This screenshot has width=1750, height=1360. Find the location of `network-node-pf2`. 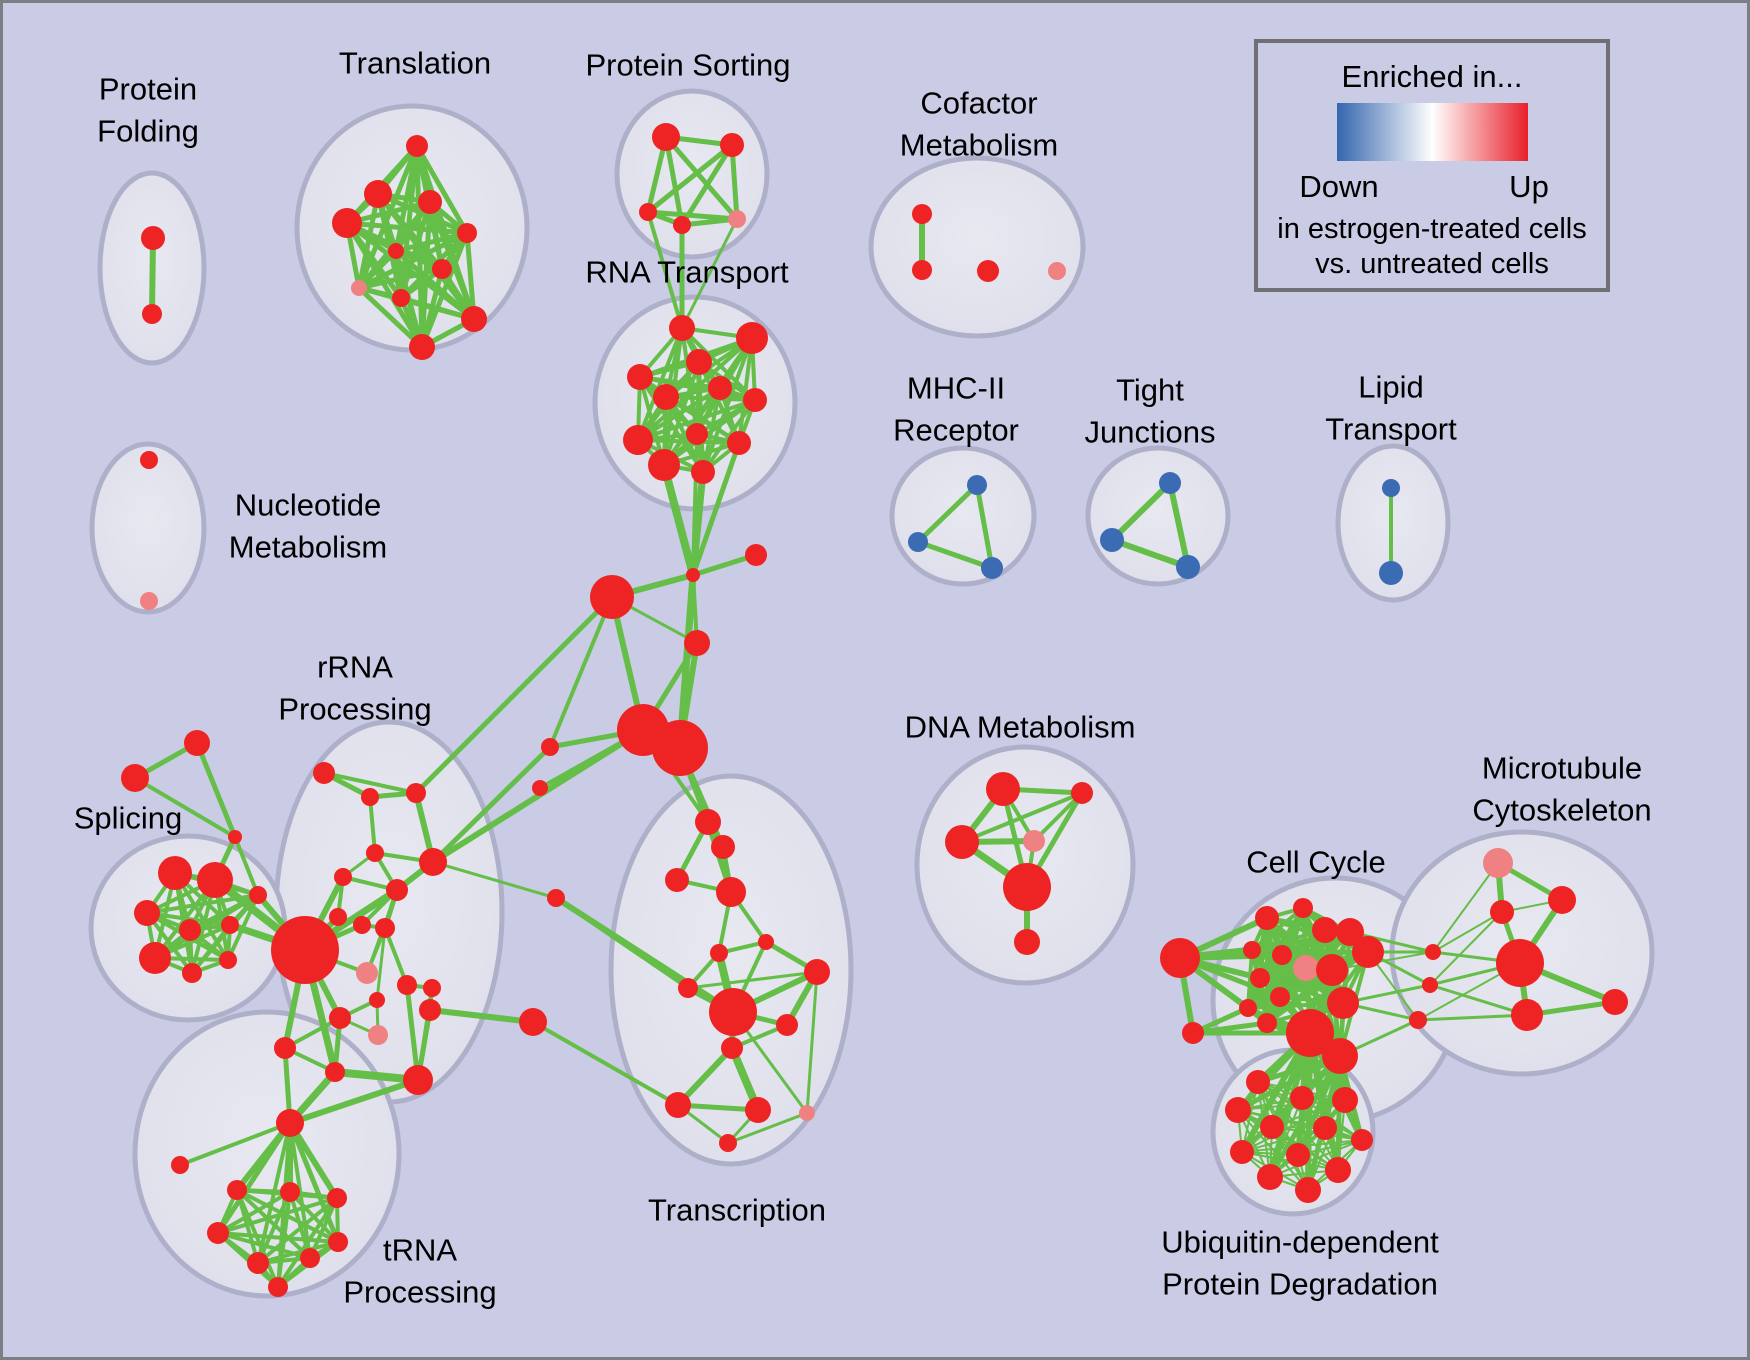

network-node-pf2 is located at coordinates (152, 314).